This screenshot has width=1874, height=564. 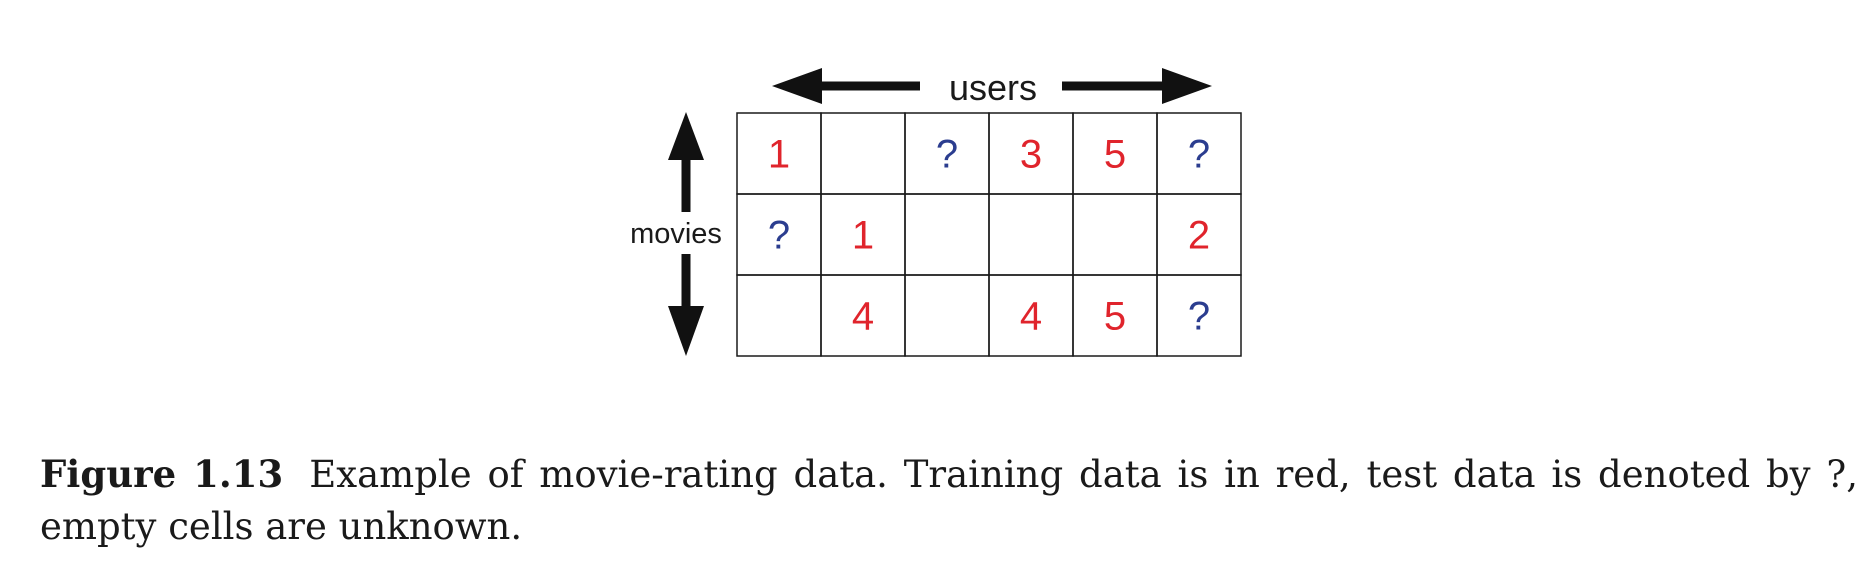 I want to click on rating-matrix: 1? 3 5?? 1 2 4 4 5?, so click(x=989, y=234).